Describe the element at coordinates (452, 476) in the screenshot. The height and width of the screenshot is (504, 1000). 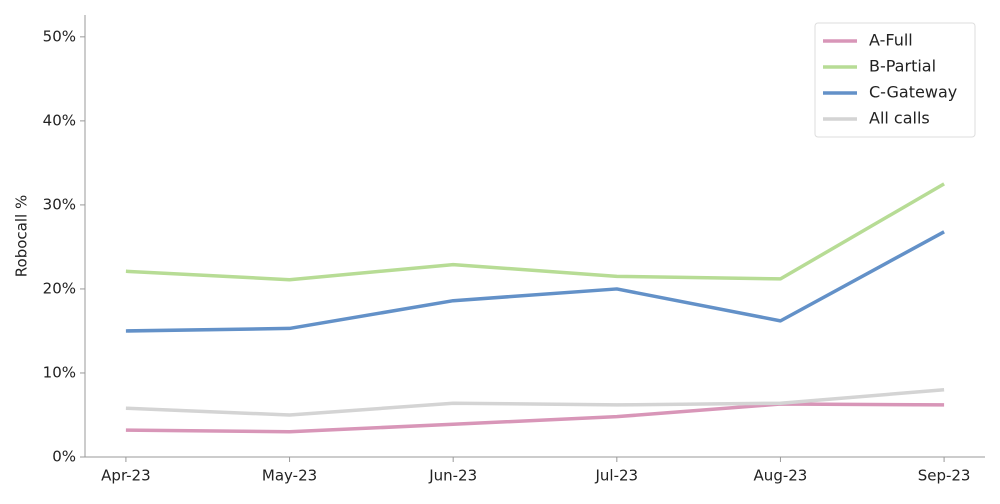
I see `x-tick-label: Jun-23` at that location.